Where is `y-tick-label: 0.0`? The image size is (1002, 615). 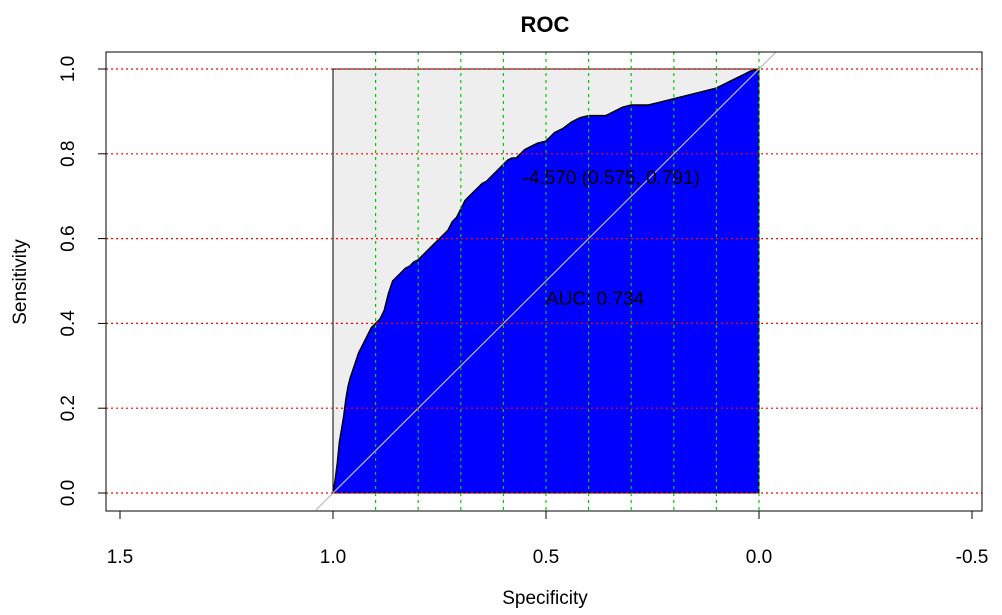 y-tick-label: 0.0 is located at coordinates (68, 493).